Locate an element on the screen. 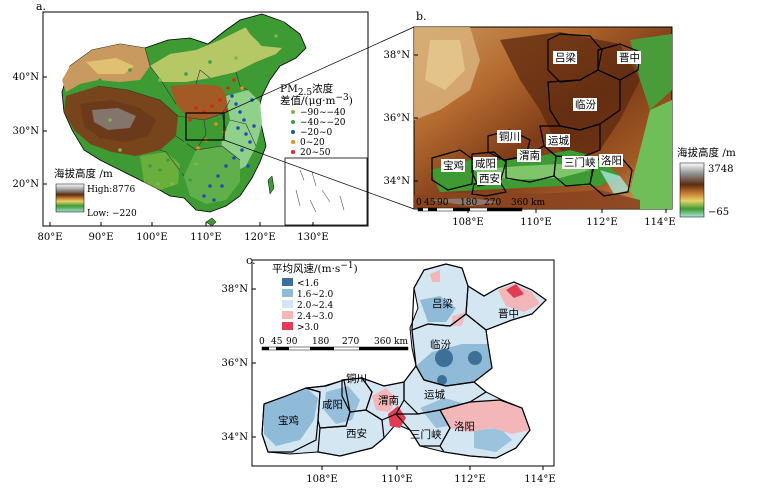 The height and width of the screenshot is (492, 766). svg-text: 30°N is located at coordinates (26, 131).